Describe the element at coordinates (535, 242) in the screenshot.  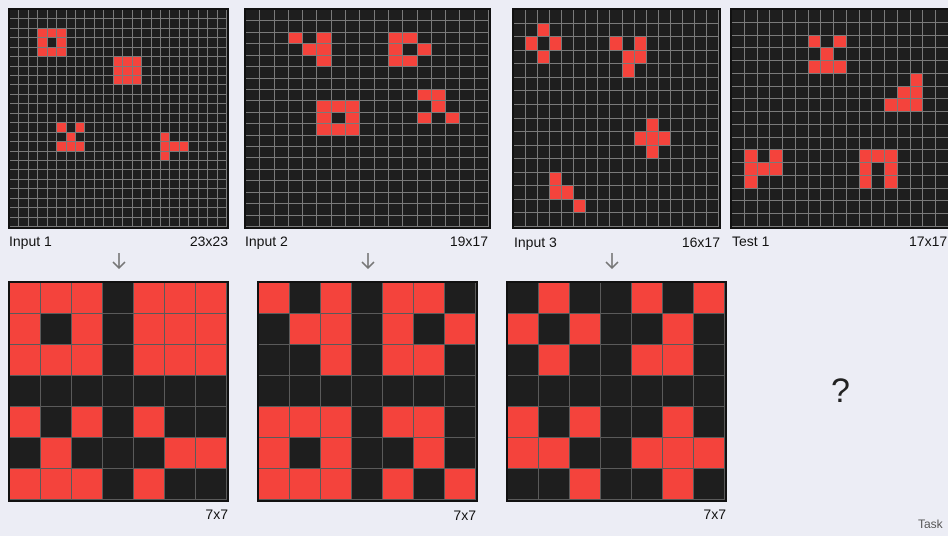
I see `input-label-3: Input 3` at that location.